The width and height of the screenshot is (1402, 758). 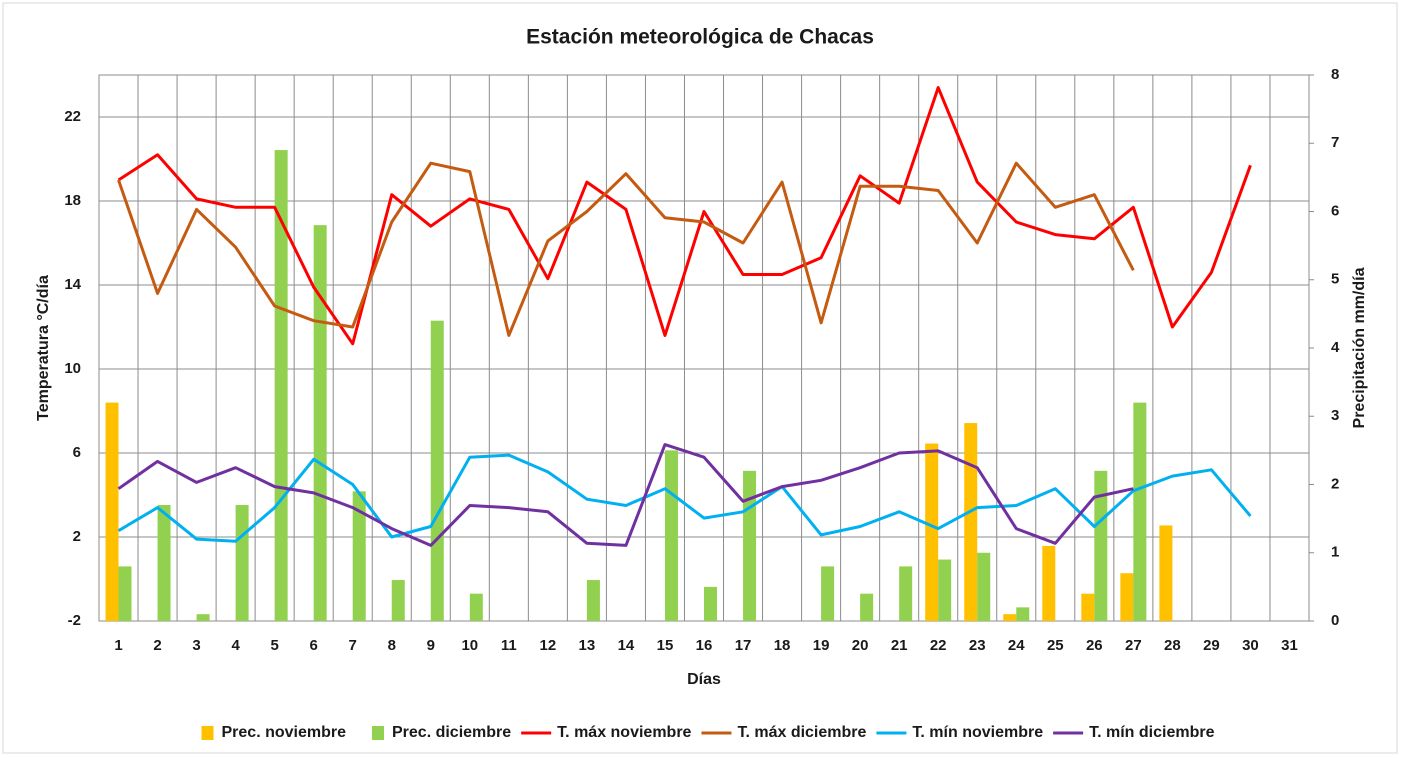 I want to click on x-tick-label: 19, so click(x=821, y=645).